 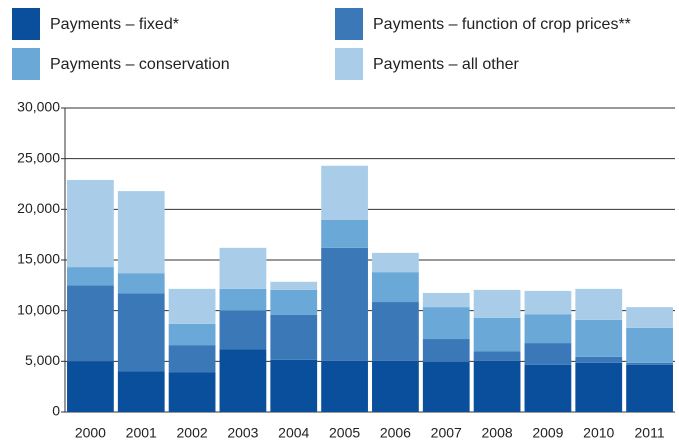 What do you see at coordinates (90, 432) in the screenshot?
I see `x-tick-label: 2000` at bounding box center [90, 432].